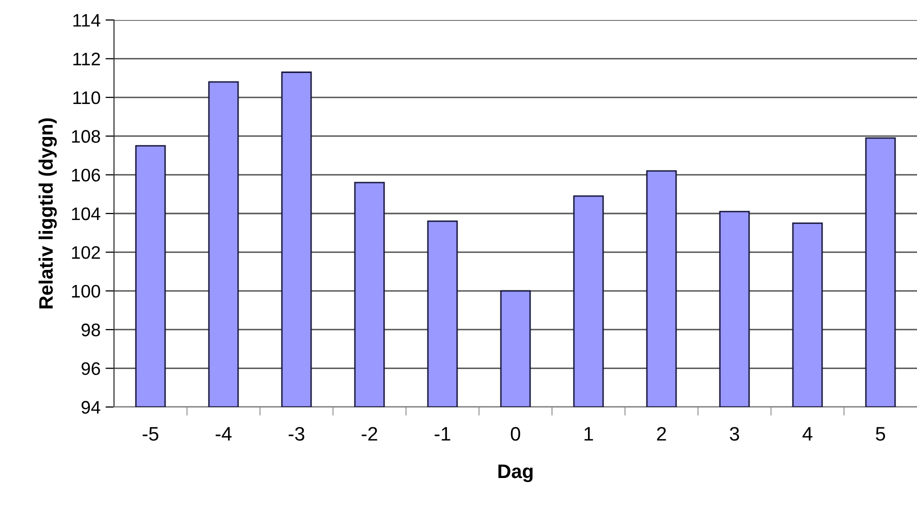  I want to click on y-tick-label: 94, so click(91, 407).